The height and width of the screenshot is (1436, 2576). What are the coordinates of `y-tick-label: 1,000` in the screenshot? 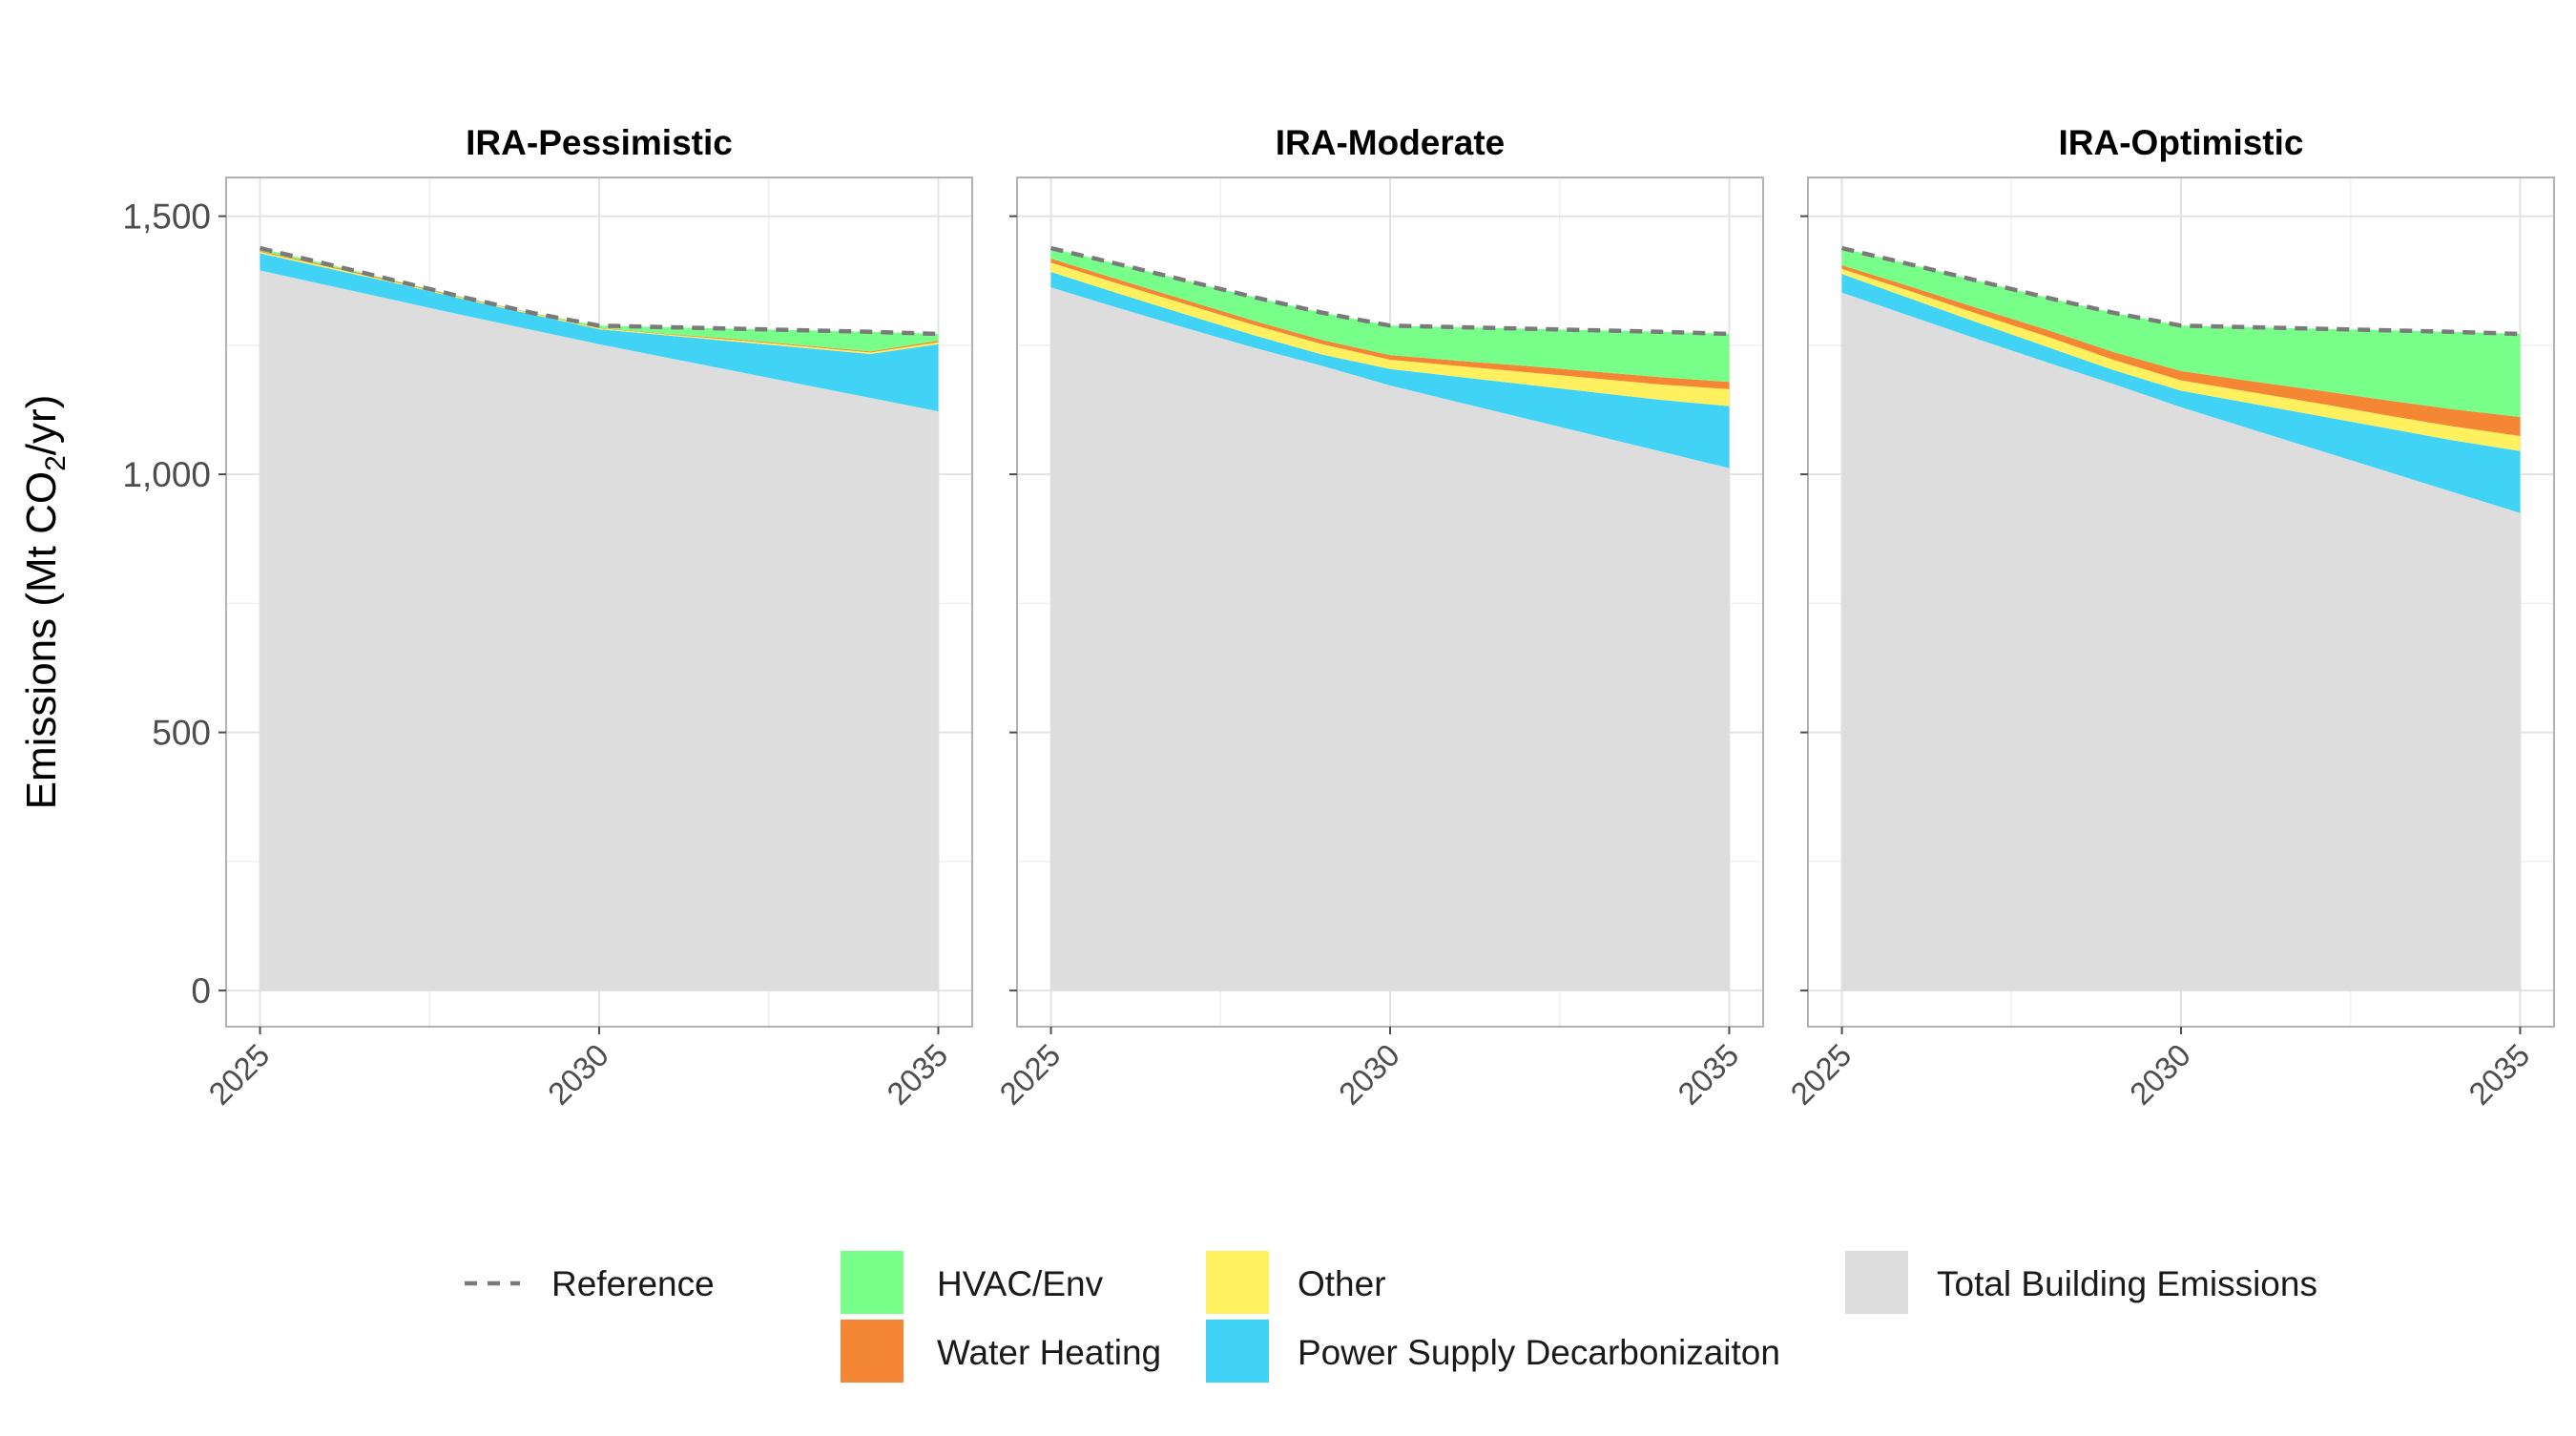 It's located at (166, 474).